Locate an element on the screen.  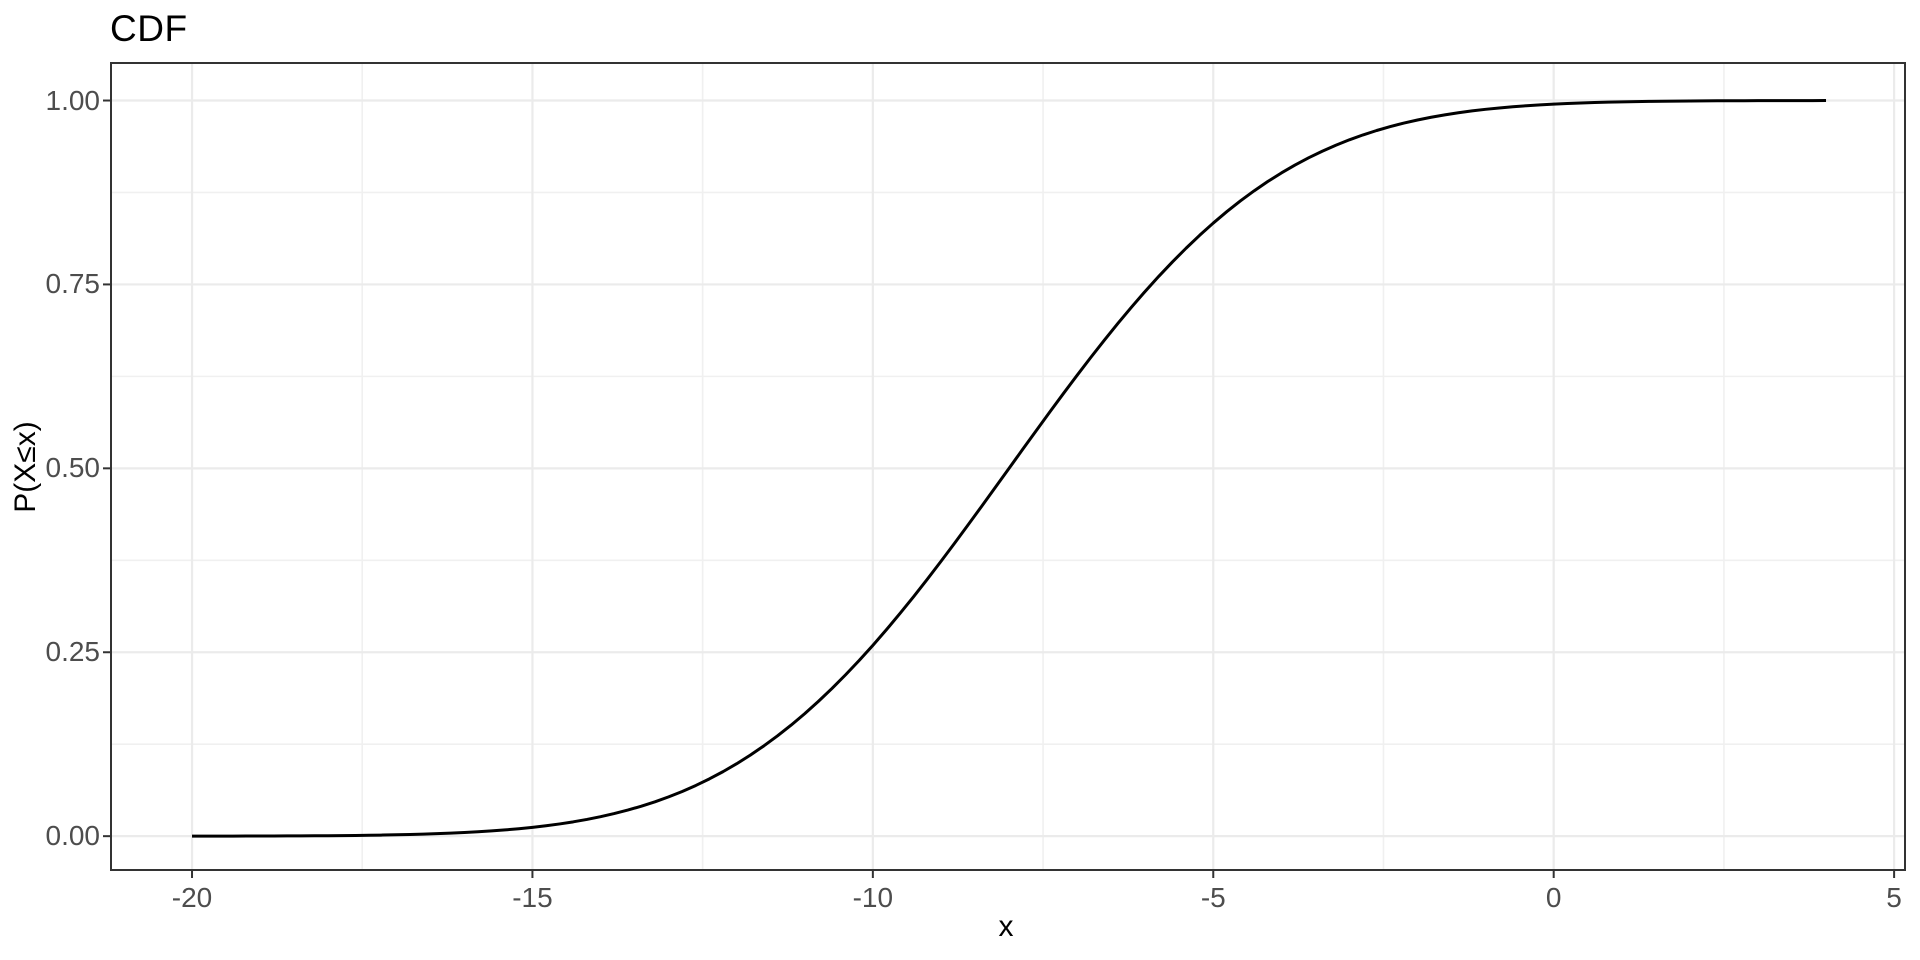
x-tick-label: -15 is located at coordinates (532, 897).